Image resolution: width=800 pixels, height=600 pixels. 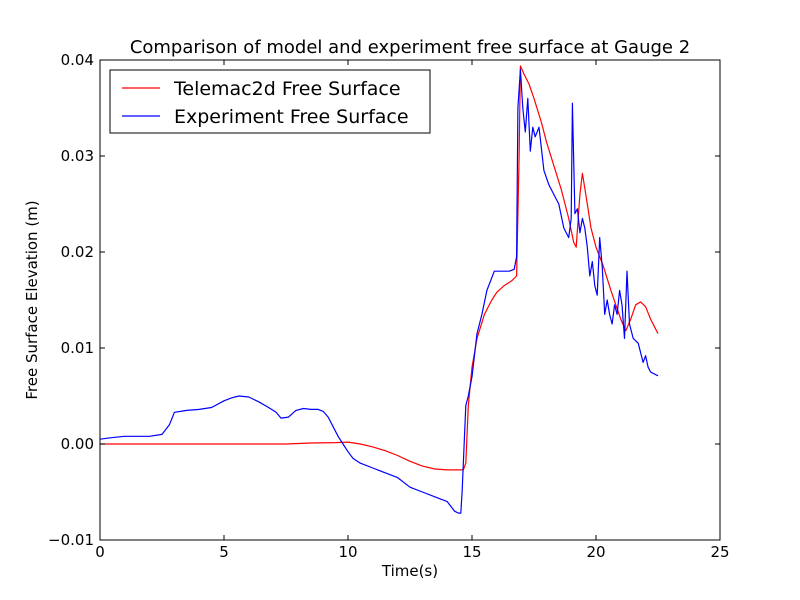 I want to click on y-tick-label: 0.00, so click(x=77, y=444).